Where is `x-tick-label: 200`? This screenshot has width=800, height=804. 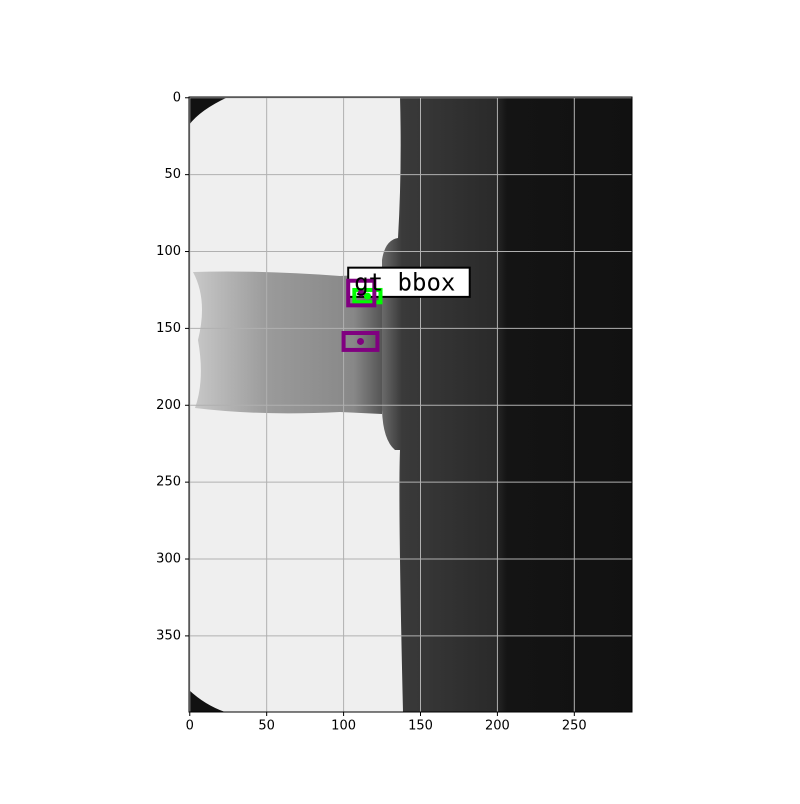 x-tick-label: 200 is located at coordinates (497, 726).